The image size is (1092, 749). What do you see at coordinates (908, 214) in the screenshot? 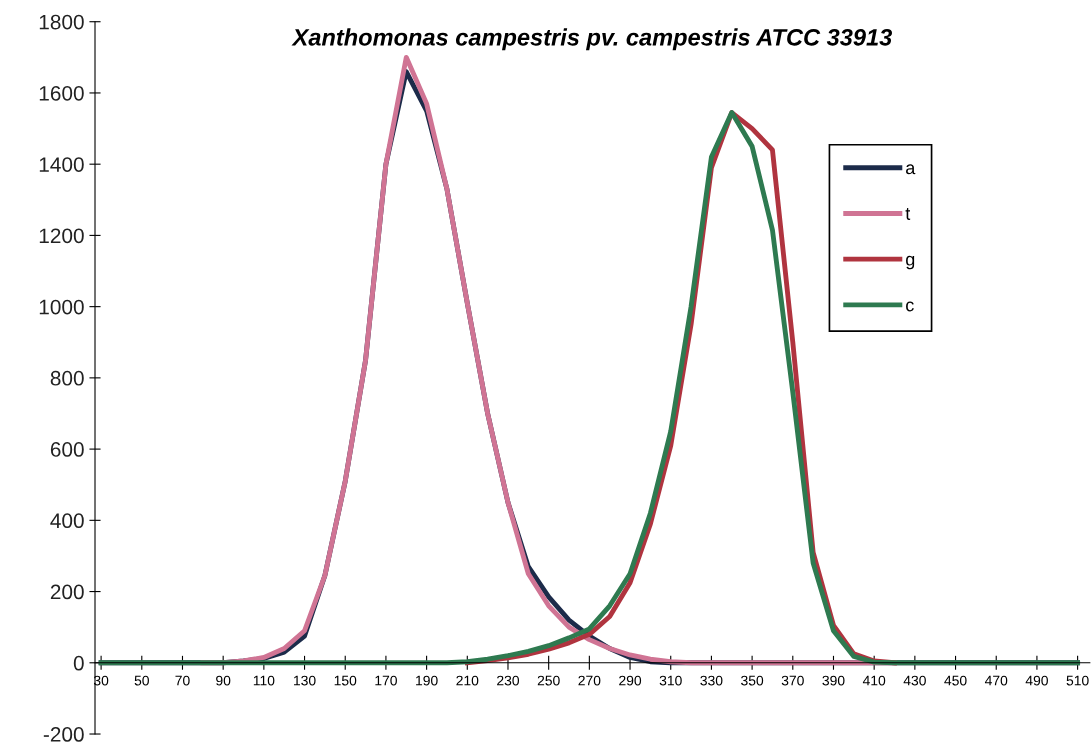
I see `legend-label: t` at bounding box center [908, 214].